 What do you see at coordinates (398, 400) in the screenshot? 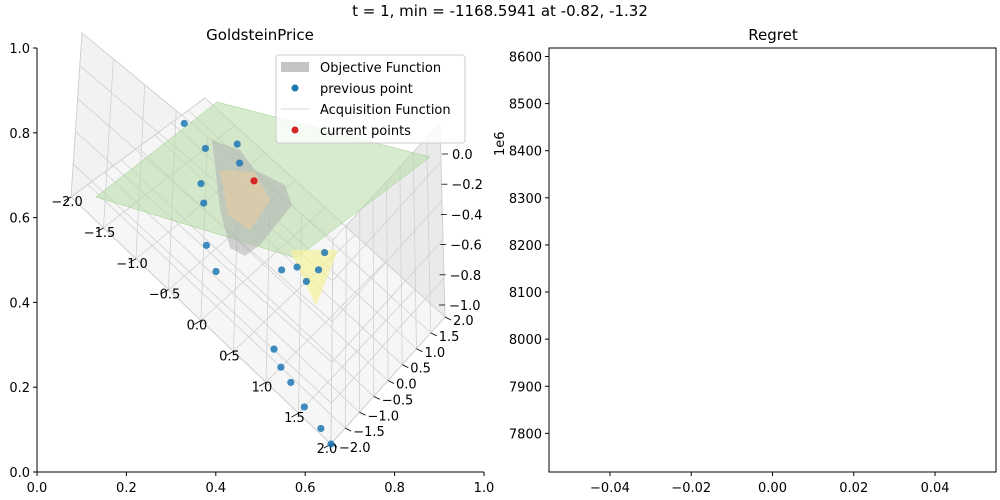
I see `axis3d-y-tick-label: −0.5` at bounding box center [398, 400].